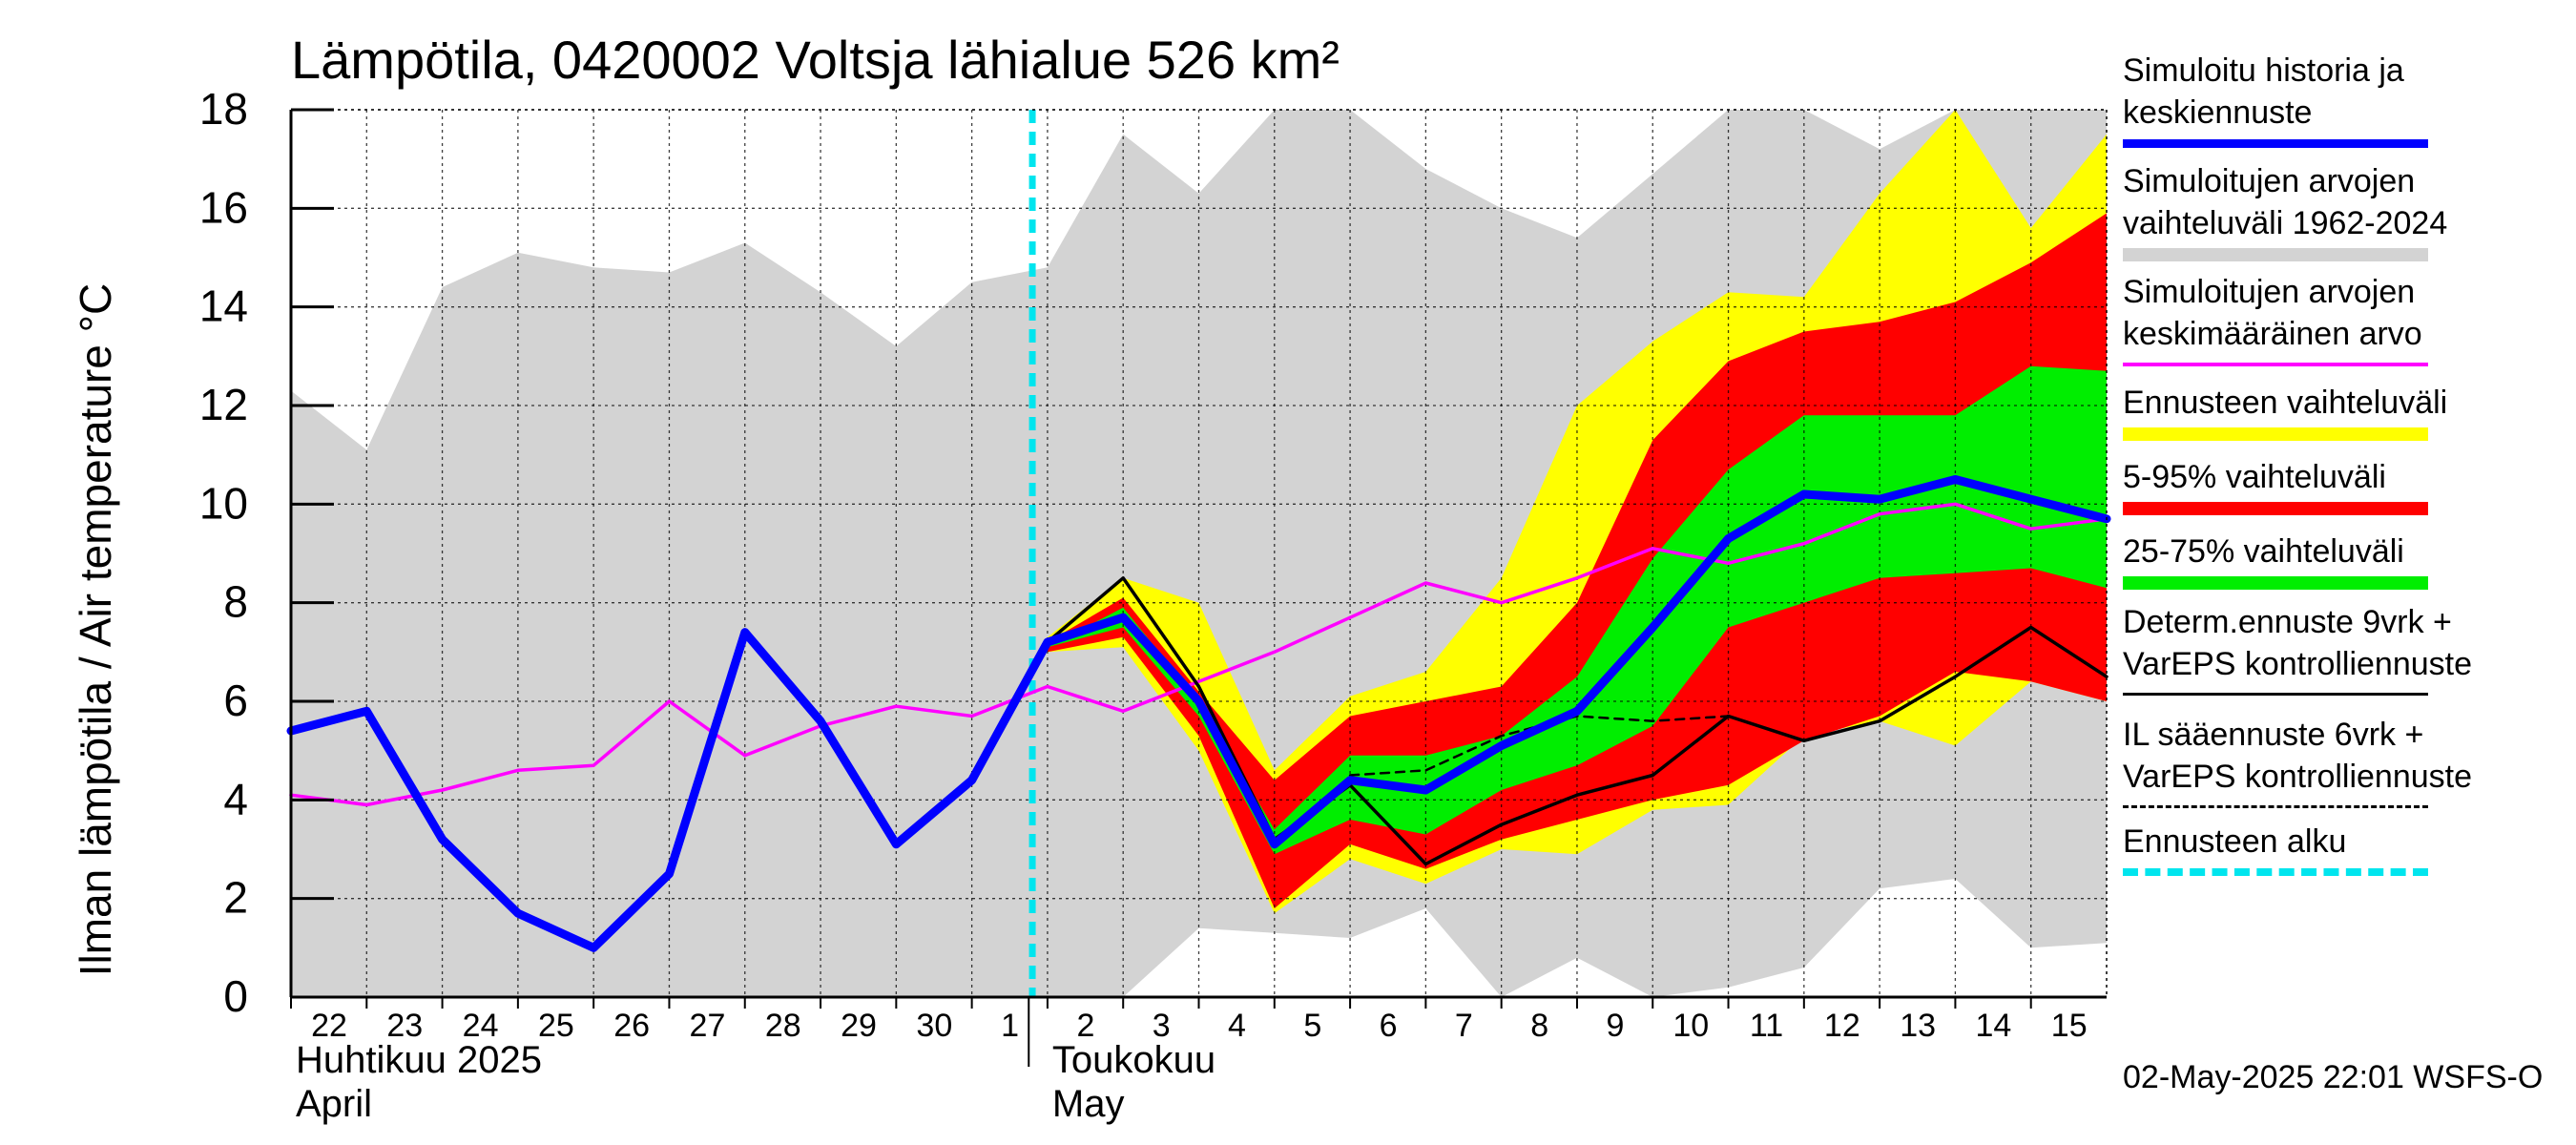 The image size is (2576, 1145). Describe the element at coordinates (1918, 1026) in the screenshot. I see `x-tick-label: 13` at that location.